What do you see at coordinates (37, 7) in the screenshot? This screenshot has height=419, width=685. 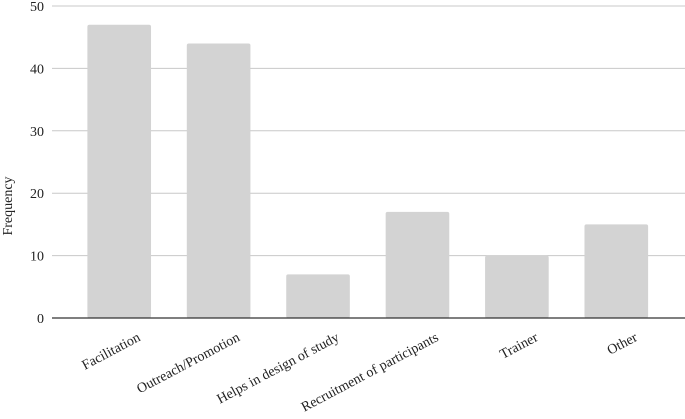 I see `y-tick-label: 50` at bounding box center [37, 7].